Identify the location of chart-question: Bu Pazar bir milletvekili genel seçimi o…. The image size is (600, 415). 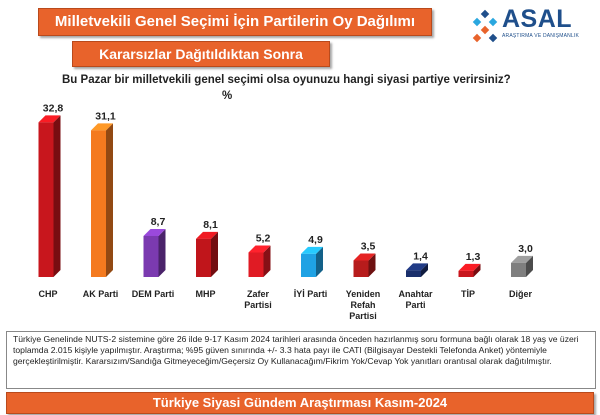
(286, 80).